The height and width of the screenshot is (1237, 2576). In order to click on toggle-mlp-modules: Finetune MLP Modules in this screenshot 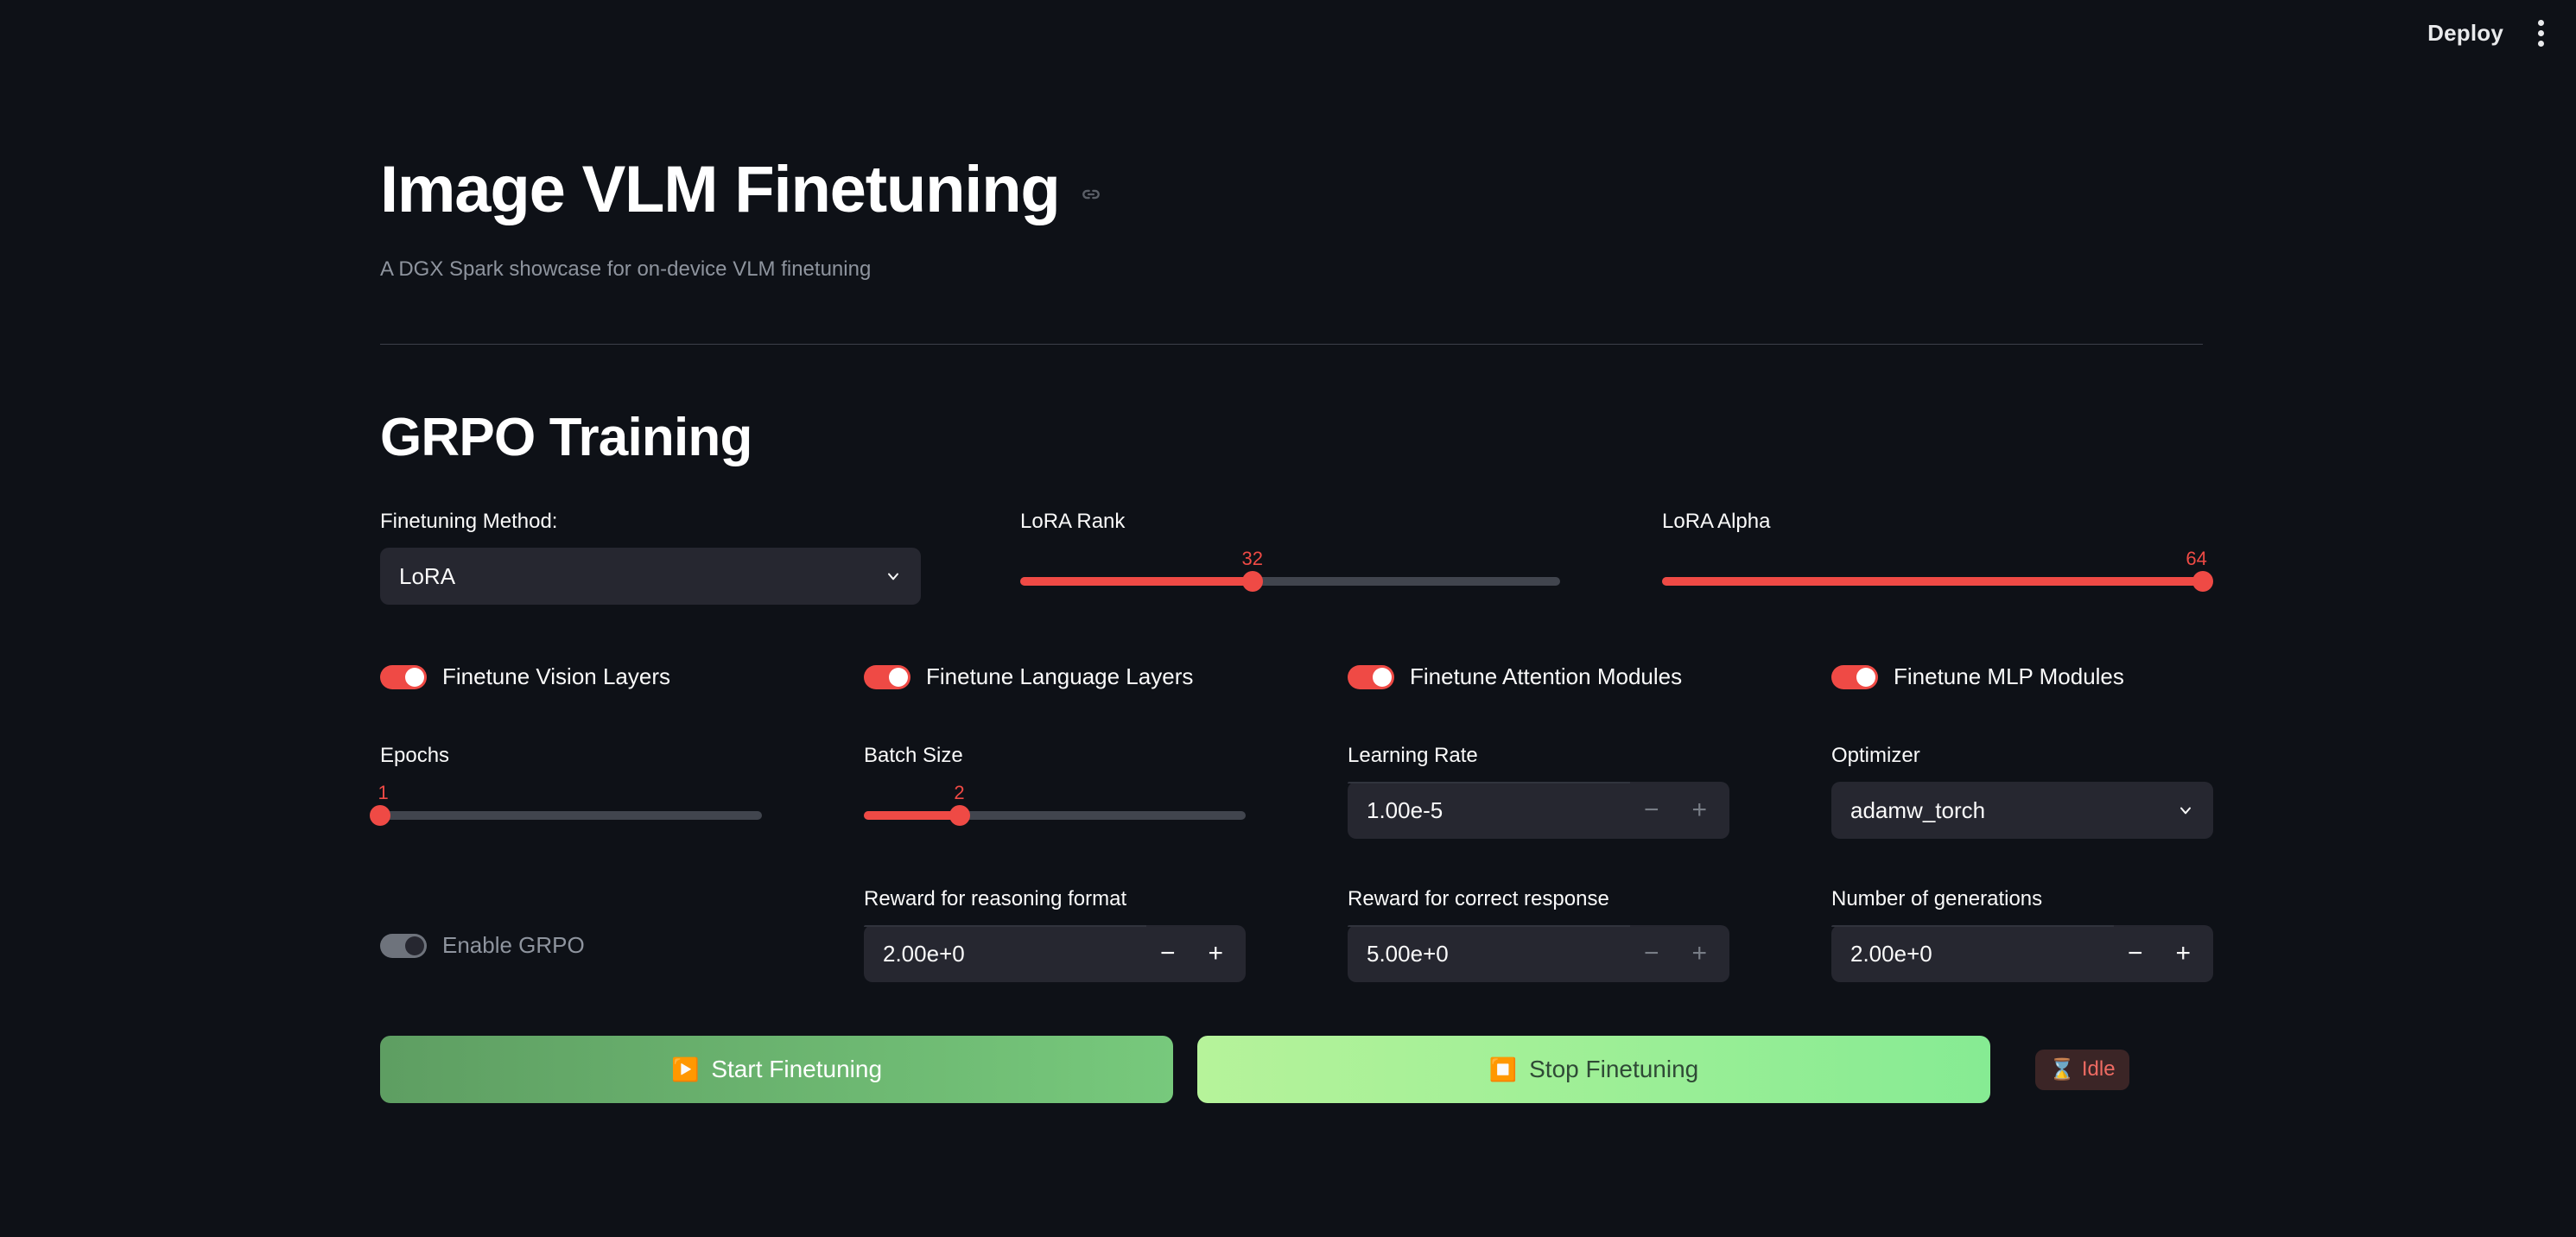, I will do `click(2017, 676)`.